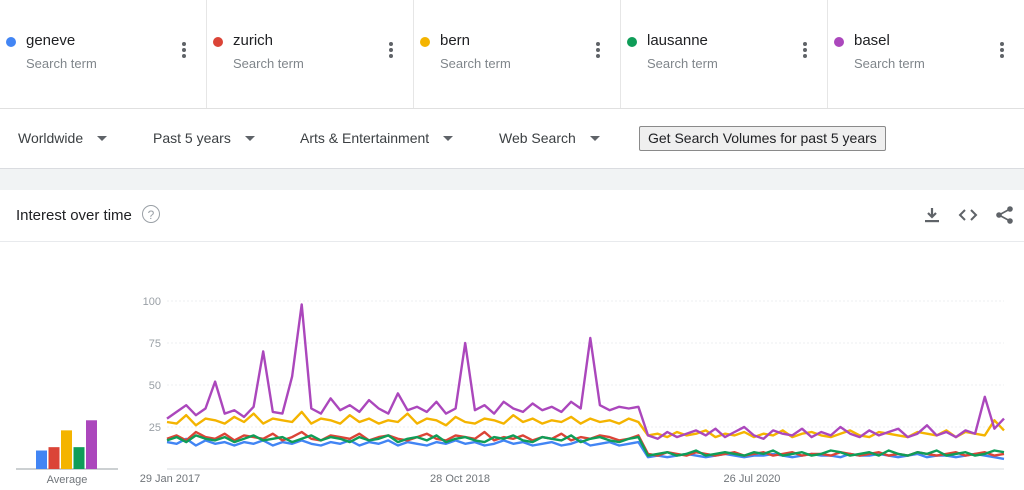  What do you see at coordinates (51, 138) in the screenshot?
I see `region-label: Worldwide` at bounding box center [51, 138].